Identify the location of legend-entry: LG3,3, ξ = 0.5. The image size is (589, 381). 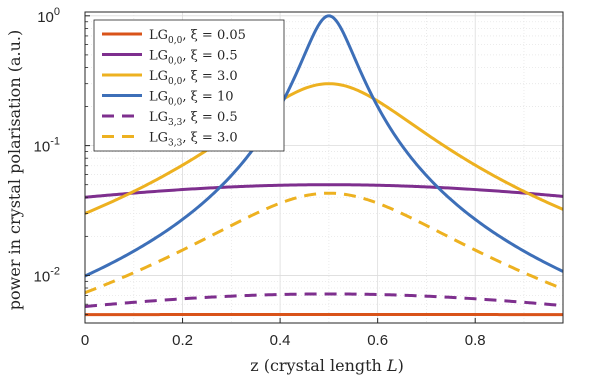
(193, 119).